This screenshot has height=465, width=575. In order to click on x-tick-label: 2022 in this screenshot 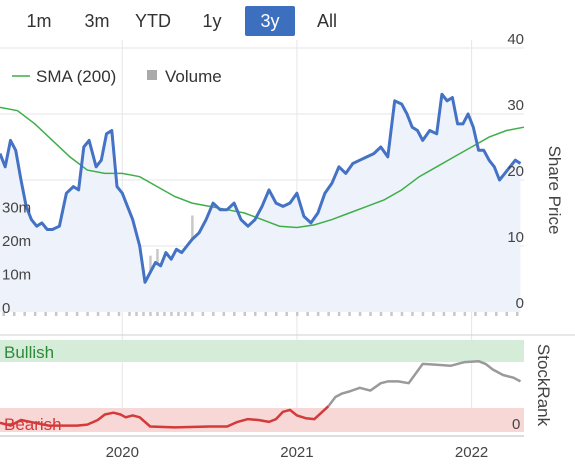, I will do `click(471, 452)`.